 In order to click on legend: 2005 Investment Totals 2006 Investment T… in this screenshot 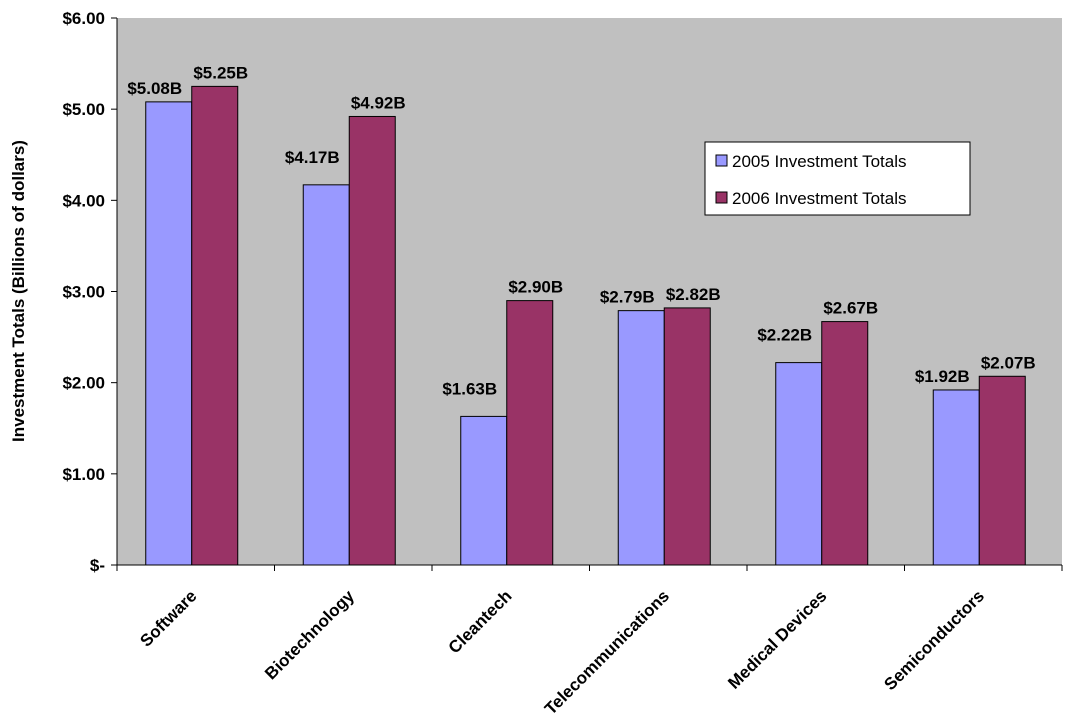, I will do `click(837, 178)`.